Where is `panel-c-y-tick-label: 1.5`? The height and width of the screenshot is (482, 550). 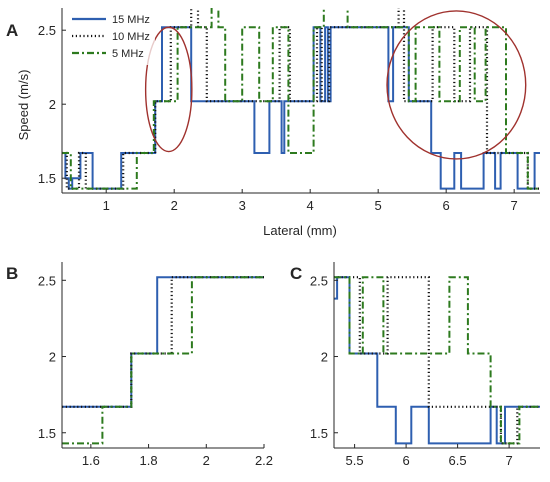
panel-c-y-tick-label: 1.5 is located at coordinates (319, 433).